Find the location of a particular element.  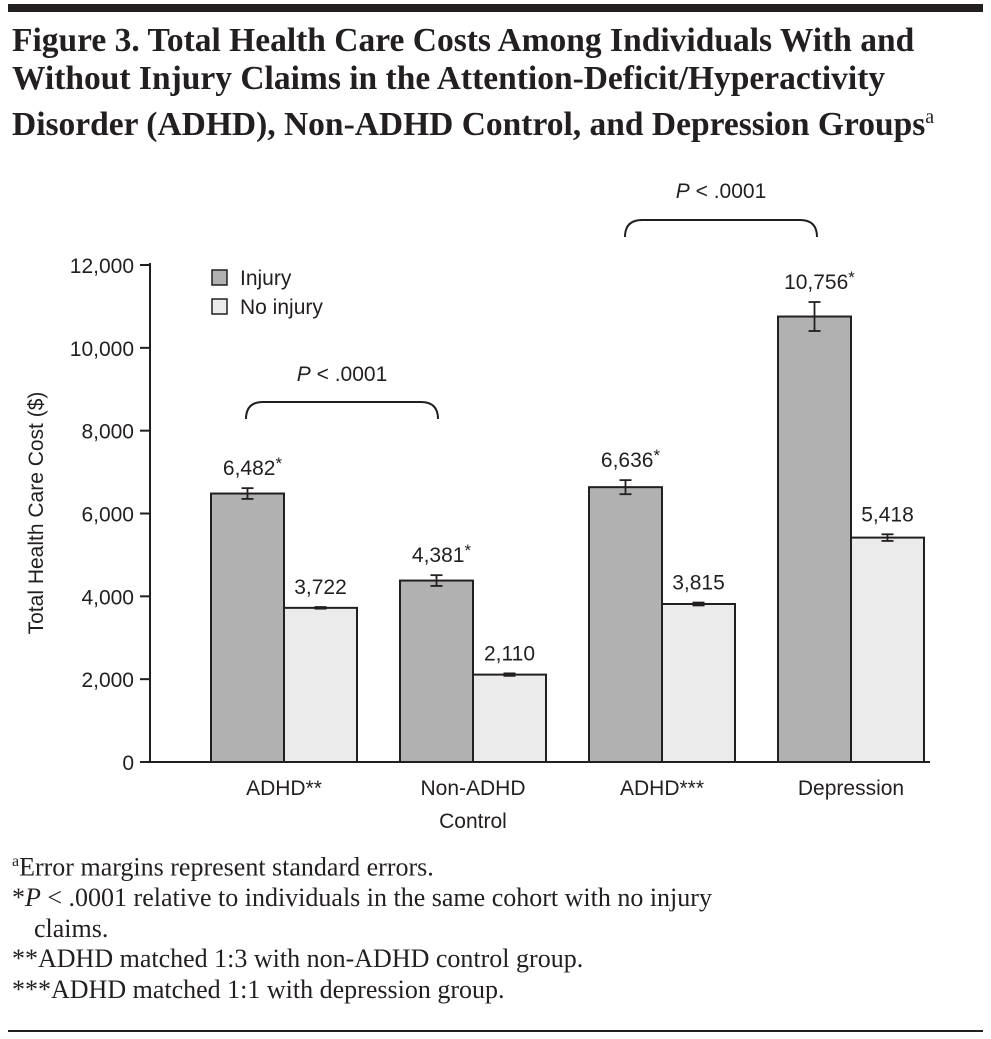

y-tick-label: 10,000 is located at coordinates (102, 349).